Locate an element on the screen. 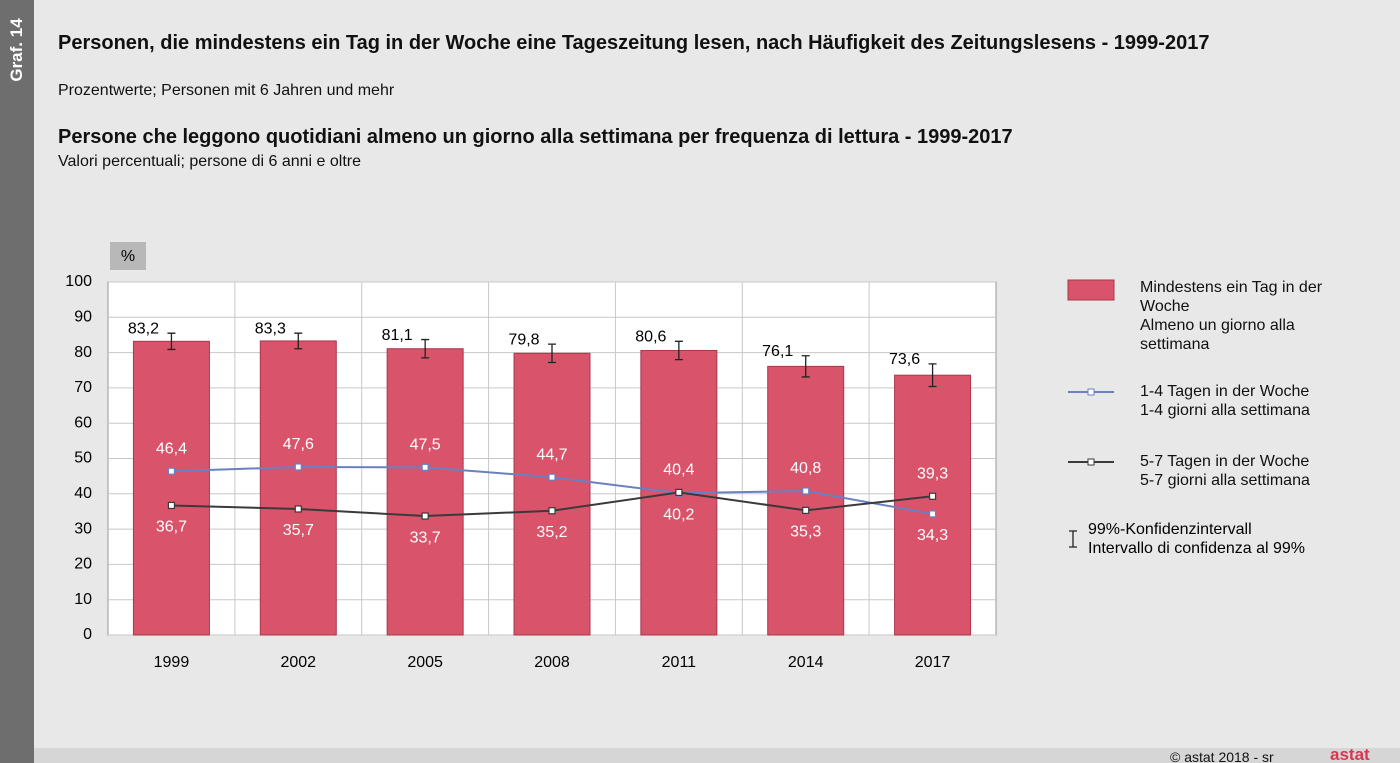  data-label: 35,2 is located at coordinates (551, 532).